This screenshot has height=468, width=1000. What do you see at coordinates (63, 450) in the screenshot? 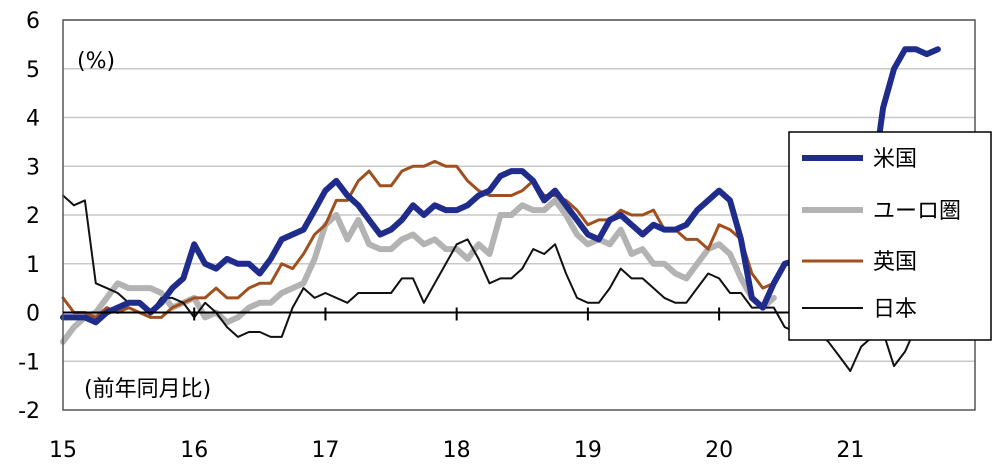
I see `x-tick-label: 15` at bounding box center [63, 450].